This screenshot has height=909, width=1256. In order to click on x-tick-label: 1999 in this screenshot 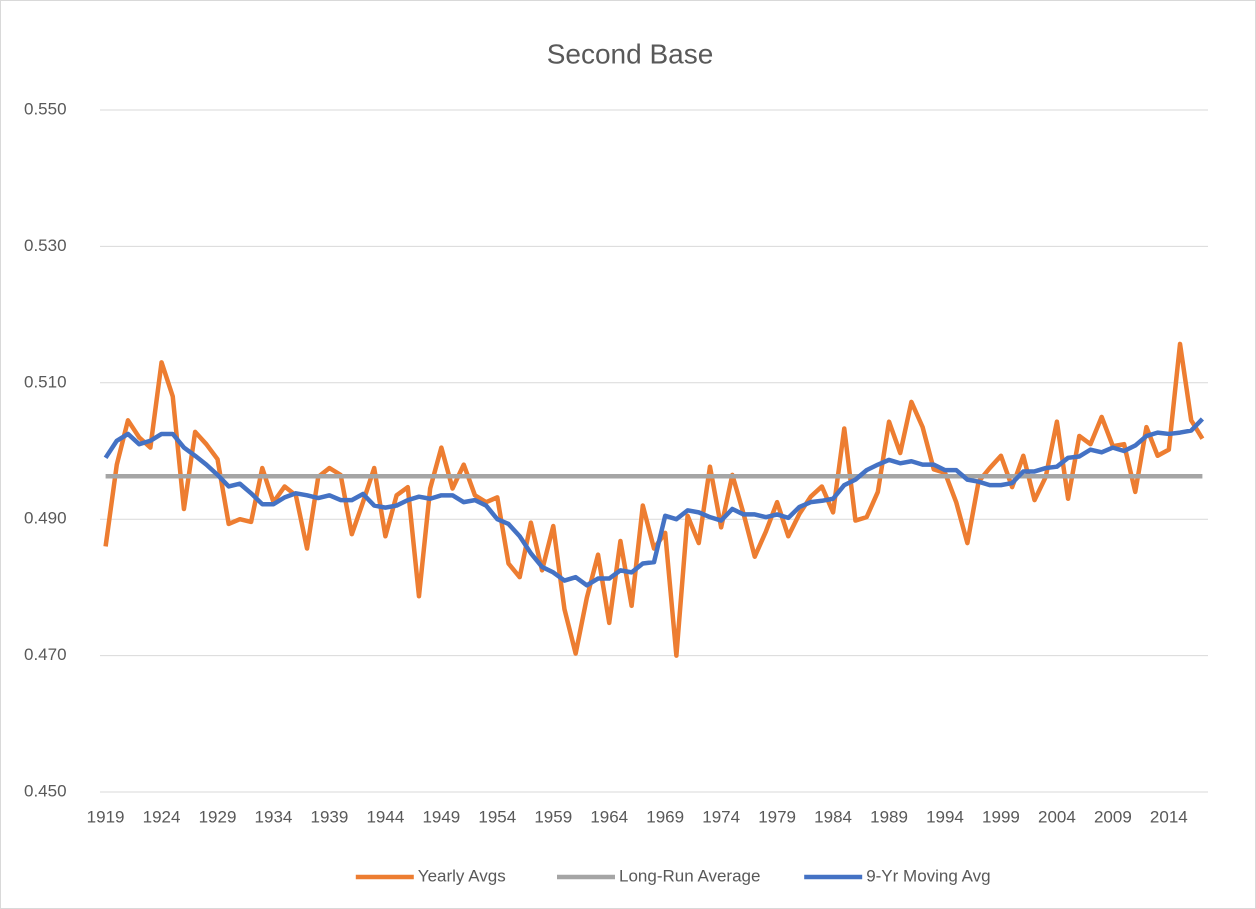, I will do `click(1001, 816)`.